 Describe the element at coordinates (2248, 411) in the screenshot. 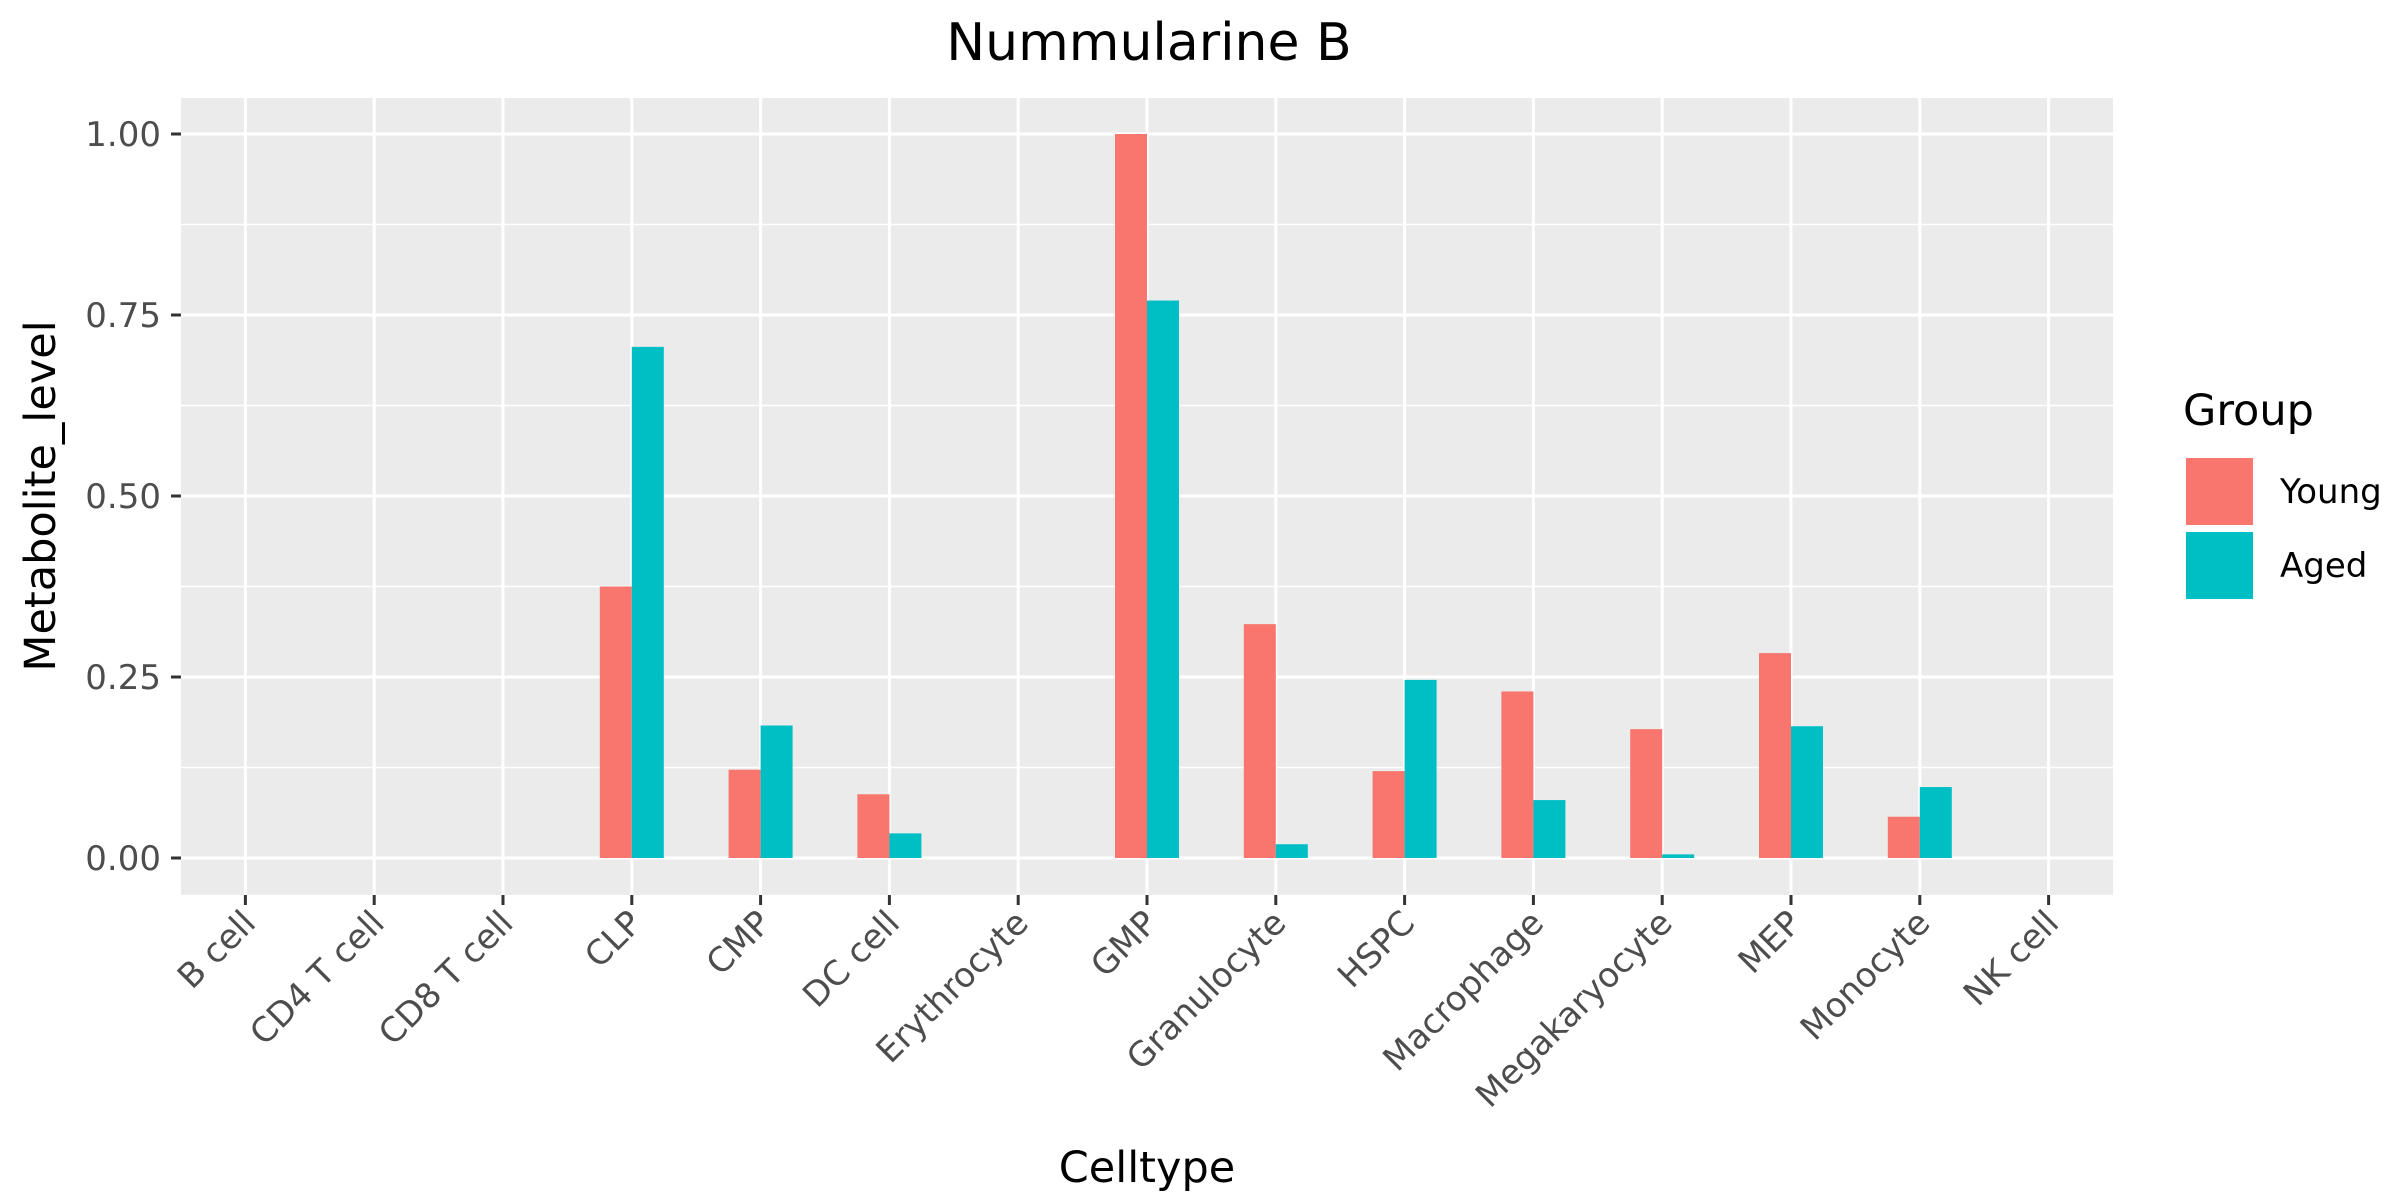

I see `legend-title: Group` at that location.